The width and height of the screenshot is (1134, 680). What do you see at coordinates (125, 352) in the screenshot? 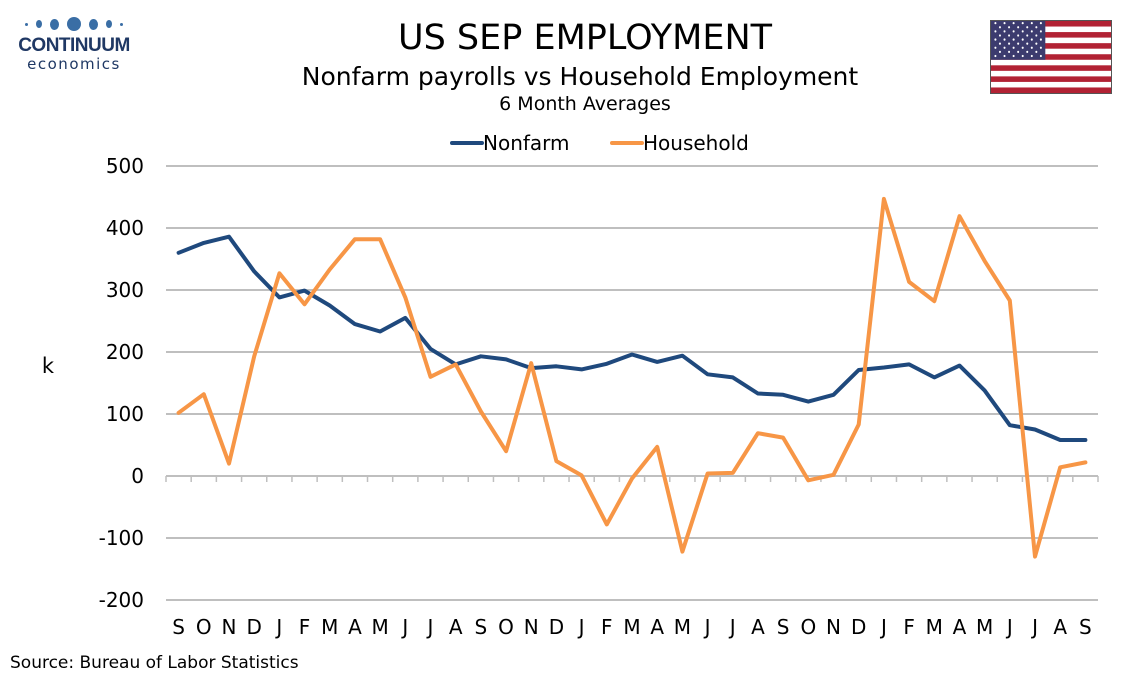
I see `y-tick-label: 200` at bounding box center [125, 352].